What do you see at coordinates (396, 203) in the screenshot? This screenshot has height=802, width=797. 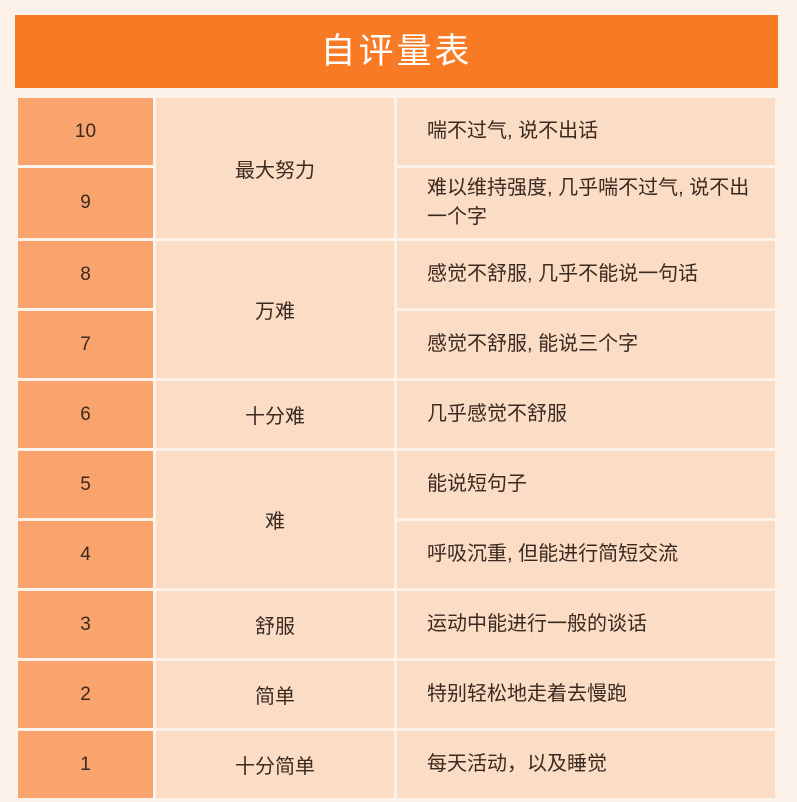 I see `table-row: 9 难以维持强度, 几乎喘不过气, 说不出一个字` at bounding box center [396, 203].